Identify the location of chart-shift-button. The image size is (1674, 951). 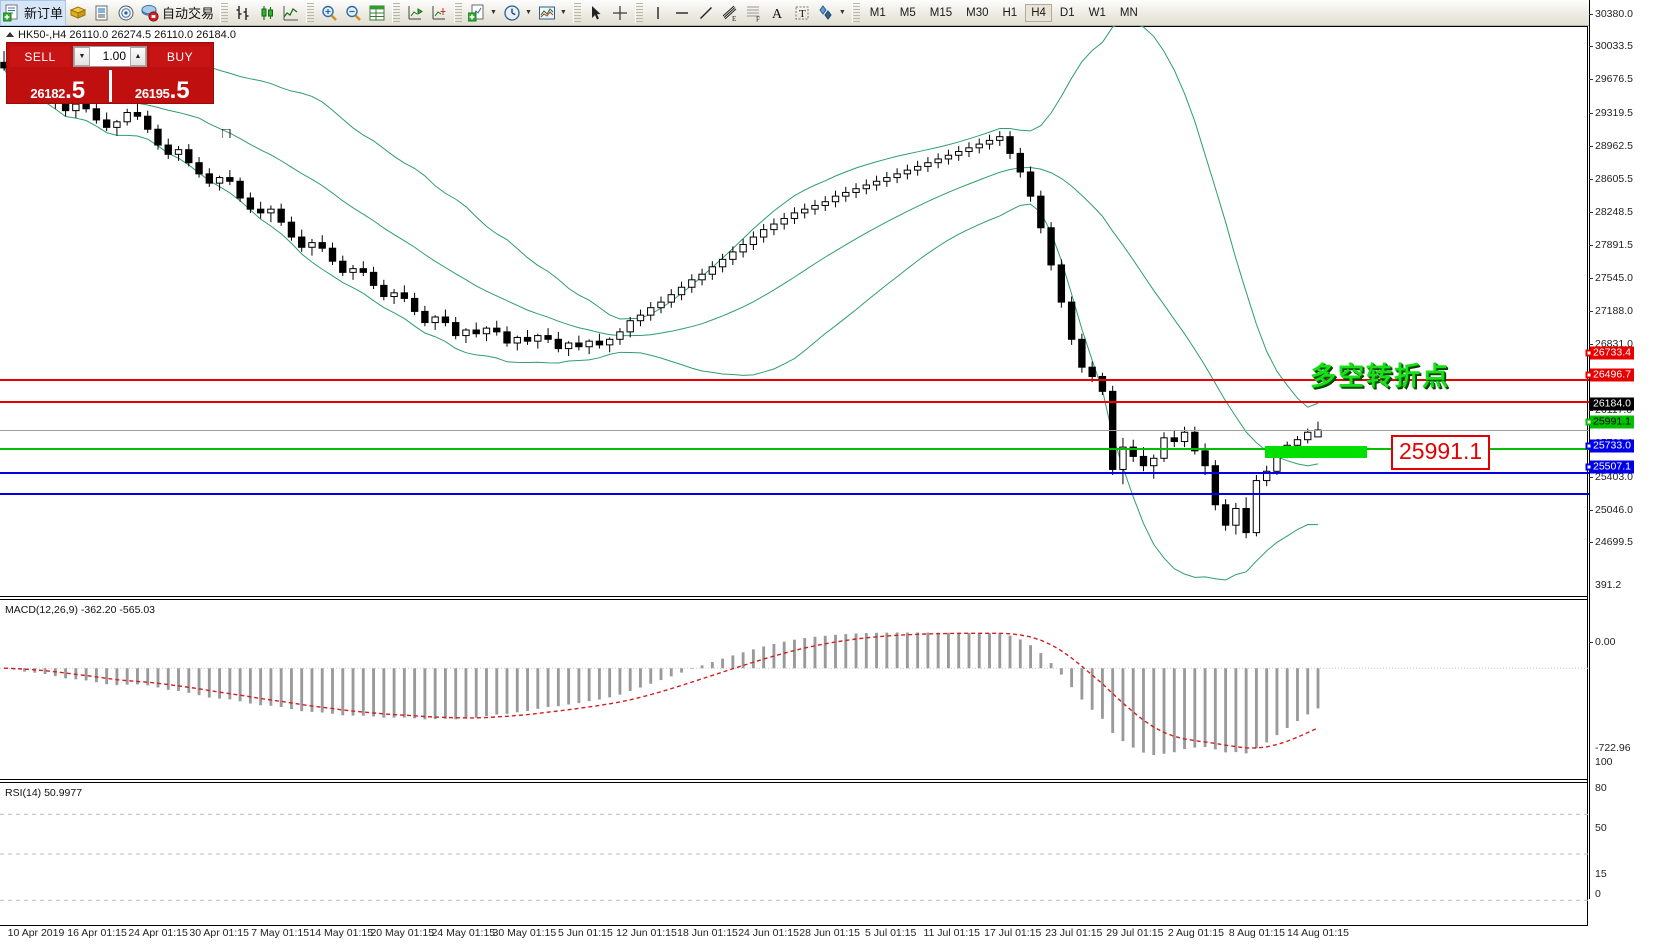
(415, 13).